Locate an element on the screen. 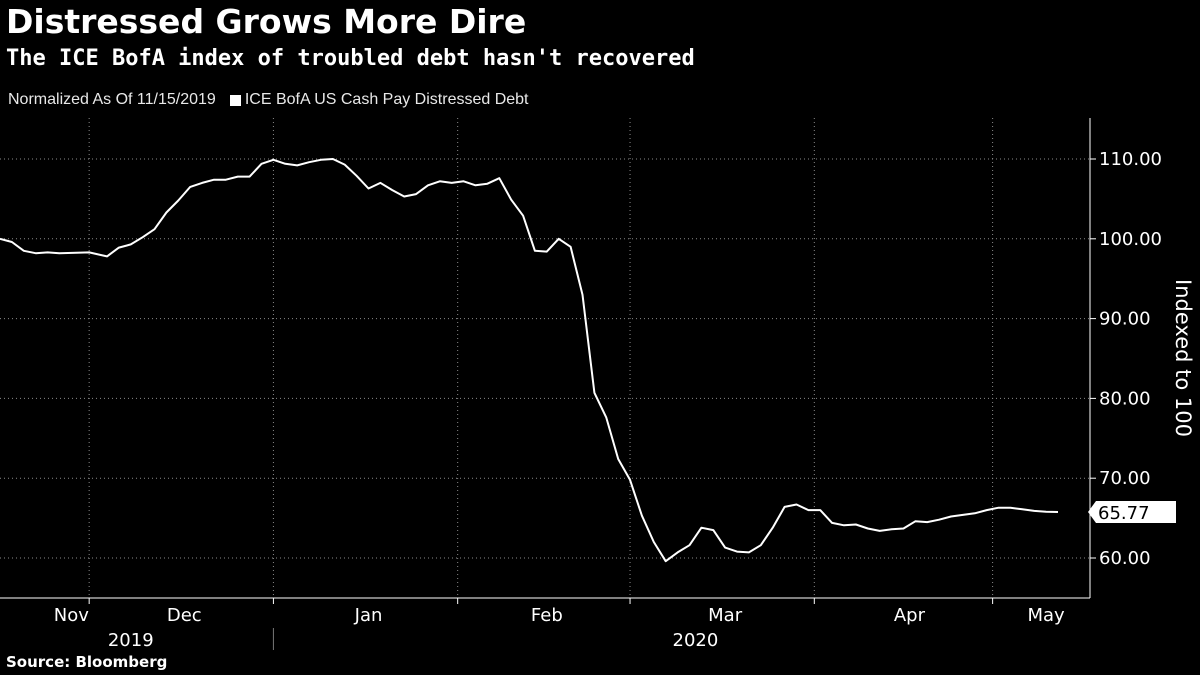  x-tick-label: Jan is located at coordinates (368, 615).